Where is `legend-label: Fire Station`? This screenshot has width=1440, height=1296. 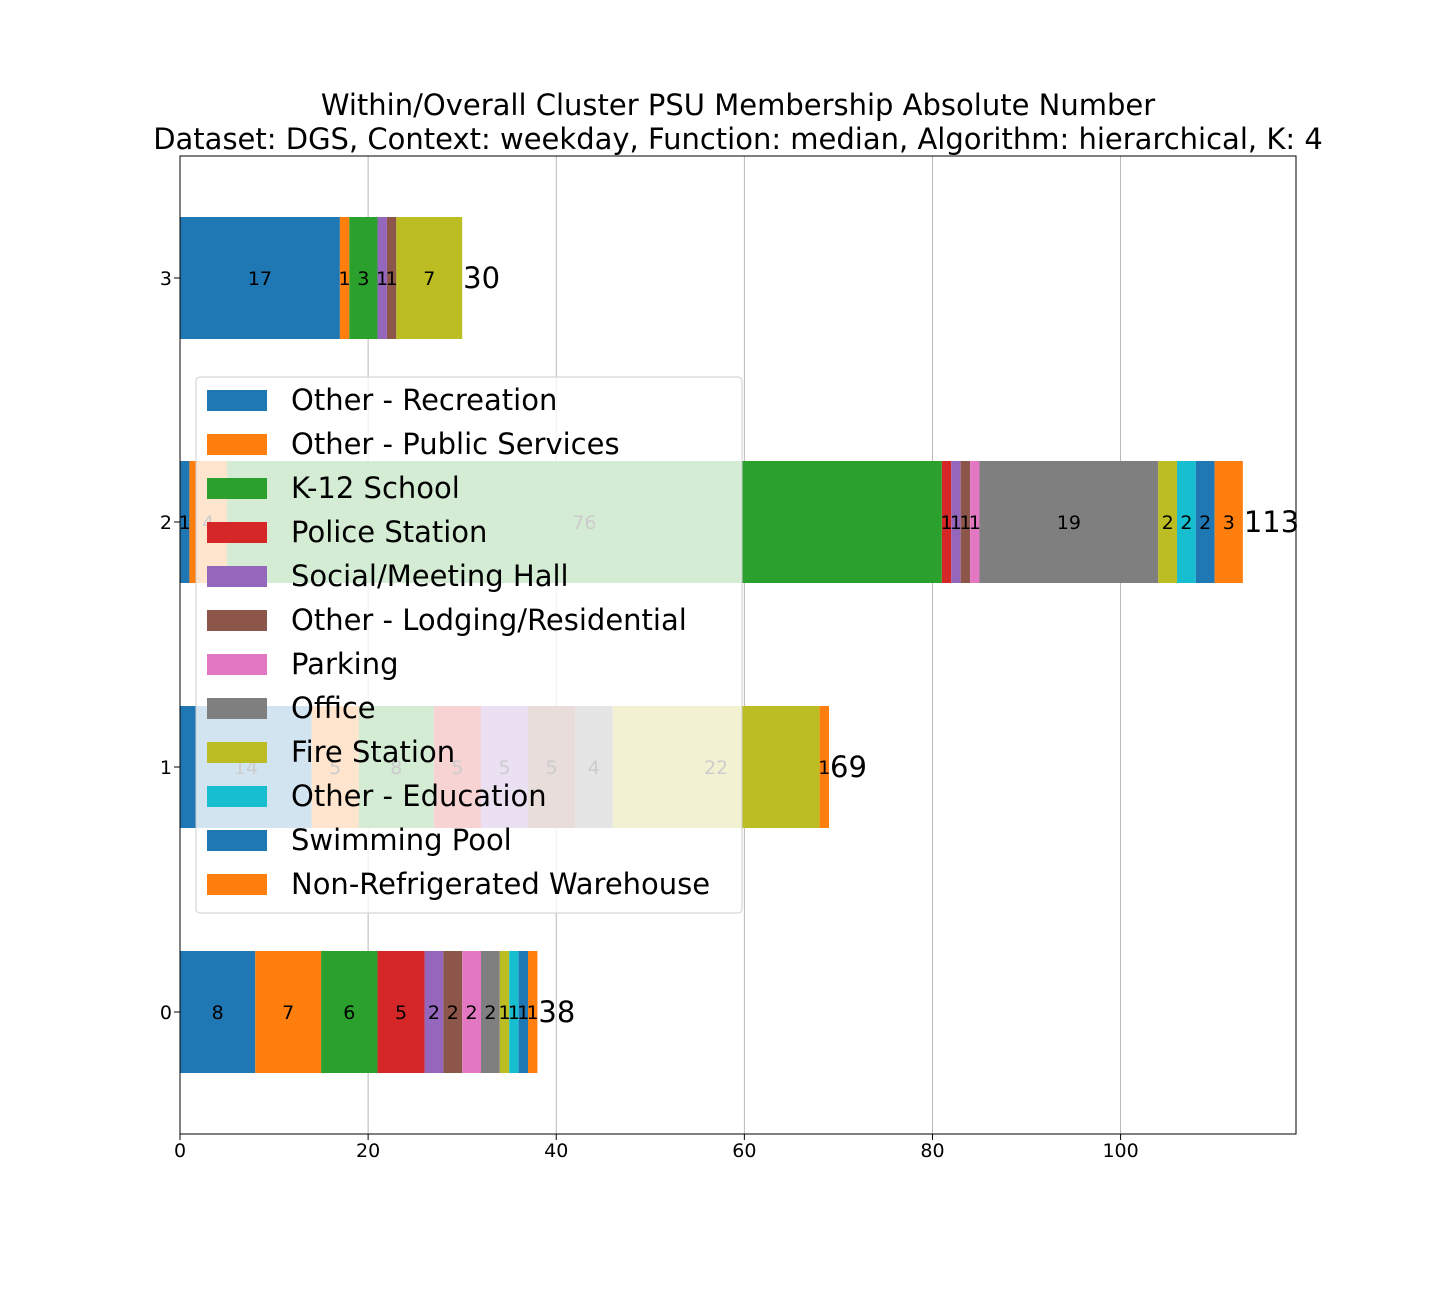
legend-label: Fire Station is located at coordinates (373, 752).